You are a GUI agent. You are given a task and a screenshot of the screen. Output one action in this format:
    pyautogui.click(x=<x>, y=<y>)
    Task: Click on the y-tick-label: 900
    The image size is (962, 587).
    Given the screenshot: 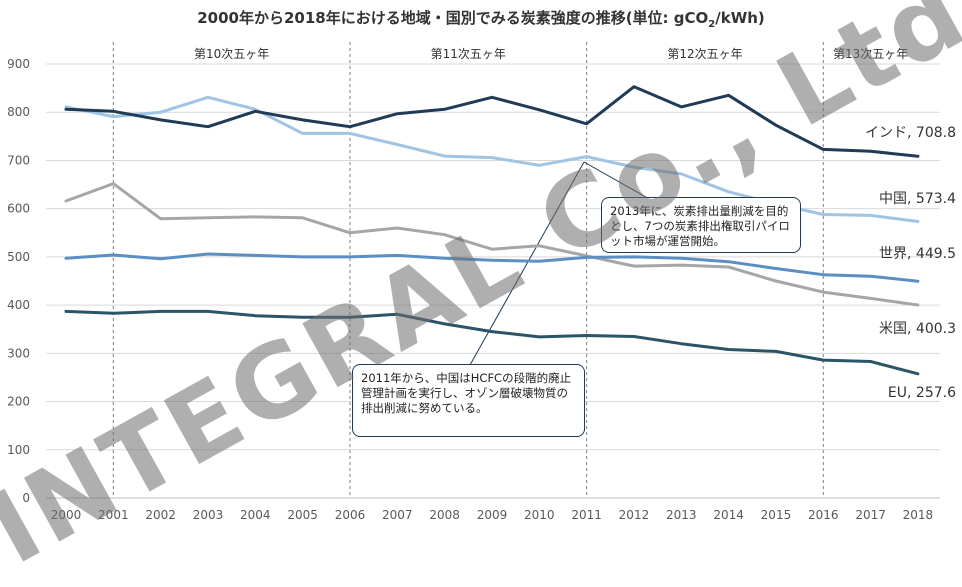 What is the action you would take?
    pyautogui.click(x=18, y=64)
    